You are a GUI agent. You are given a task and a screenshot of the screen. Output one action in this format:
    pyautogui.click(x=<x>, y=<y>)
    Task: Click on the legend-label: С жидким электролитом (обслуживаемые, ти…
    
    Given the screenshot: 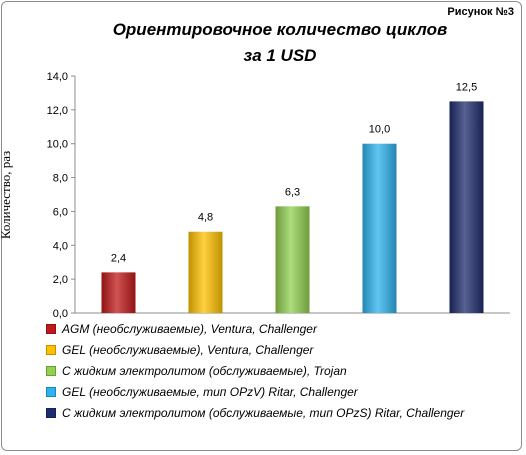 What is the action you would take?
    pyautogui.click(x=263, y=412)
    